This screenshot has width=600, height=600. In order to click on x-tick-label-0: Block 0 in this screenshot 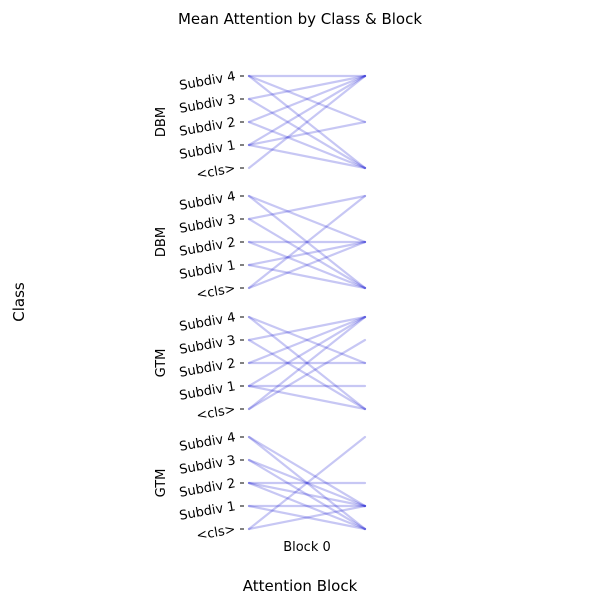, I will do `click(307, 547)`.